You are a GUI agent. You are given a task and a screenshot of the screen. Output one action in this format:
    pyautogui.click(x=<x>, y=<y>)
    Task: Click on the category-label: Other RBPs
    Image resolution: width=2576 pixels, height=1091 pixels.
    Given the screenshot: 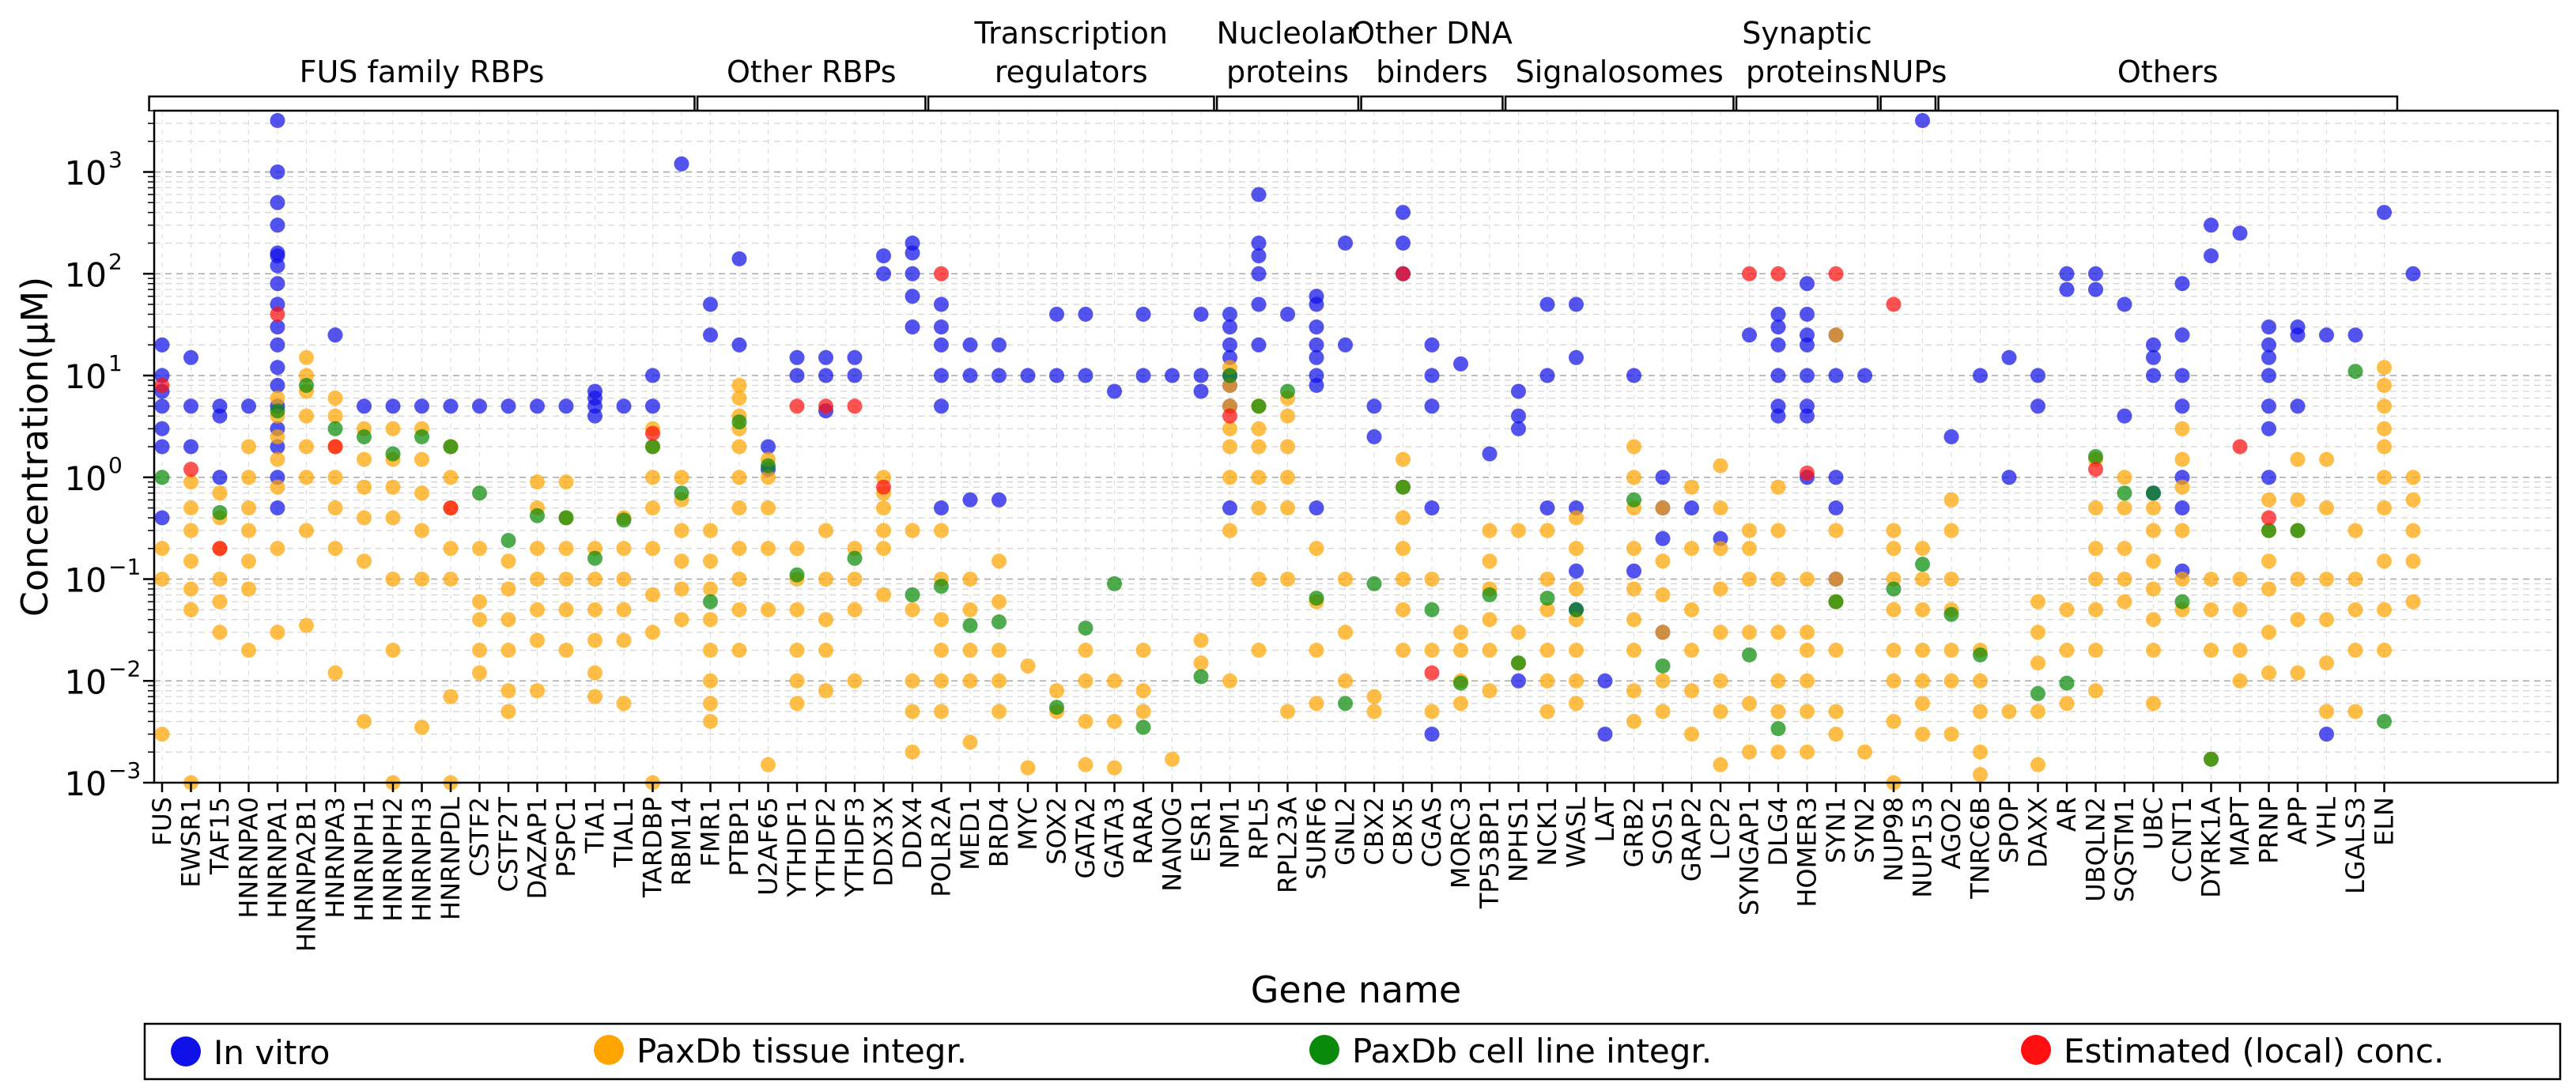 What is the action you would take?
    pyautogui.click(x=812, y=72)
    